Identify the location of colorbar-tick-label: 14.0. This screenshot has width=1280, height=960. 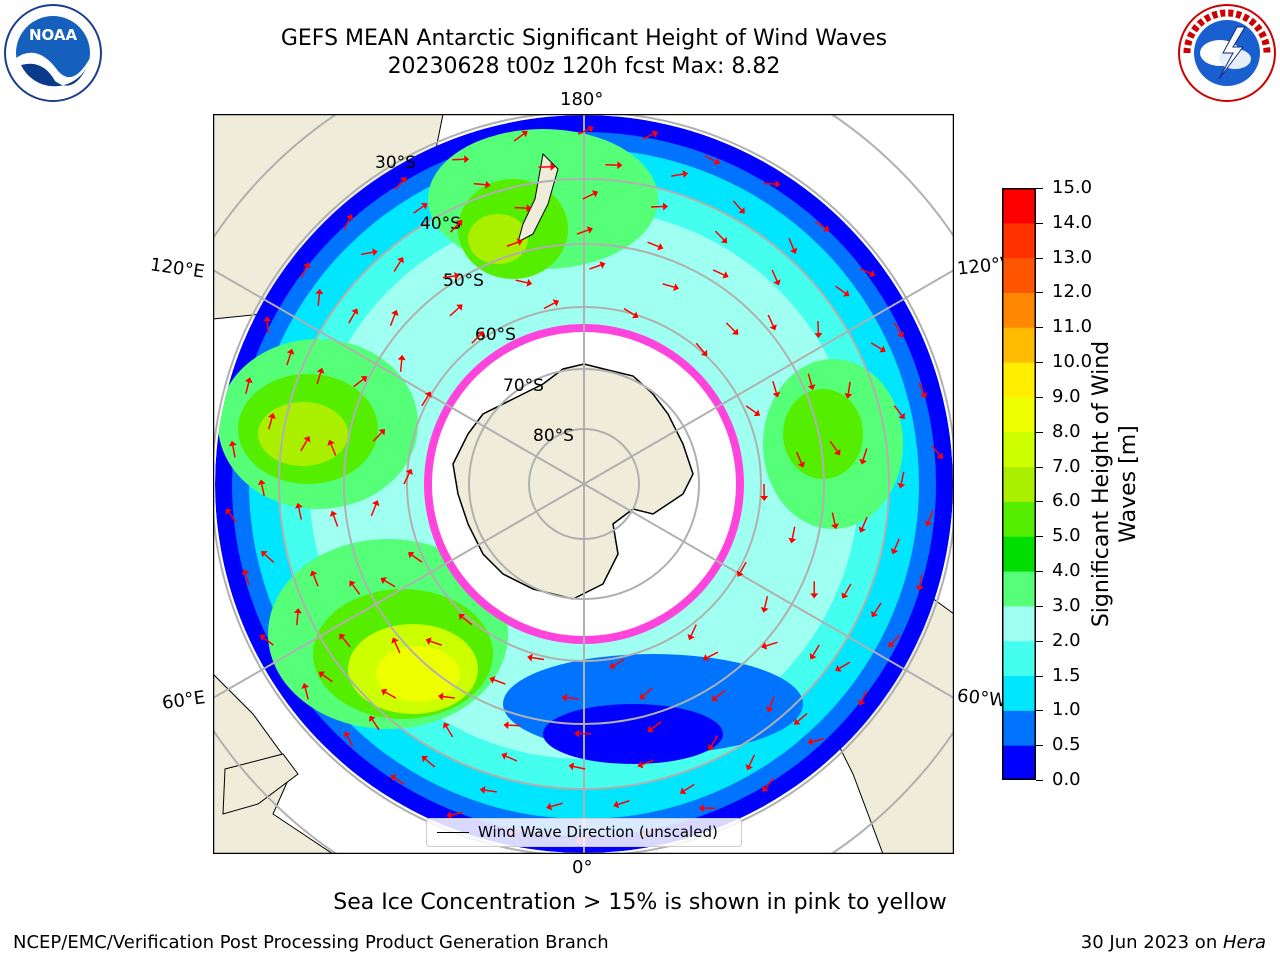
(1072, 222).